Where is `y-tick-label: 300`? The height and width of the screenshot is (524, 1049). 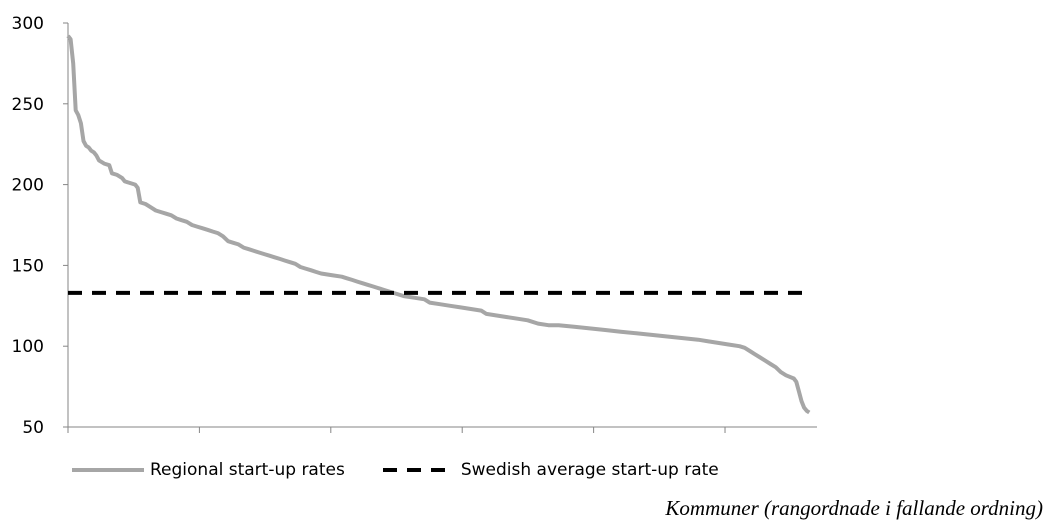 y-tick-label: 300 is located at coordinates (28, 24).